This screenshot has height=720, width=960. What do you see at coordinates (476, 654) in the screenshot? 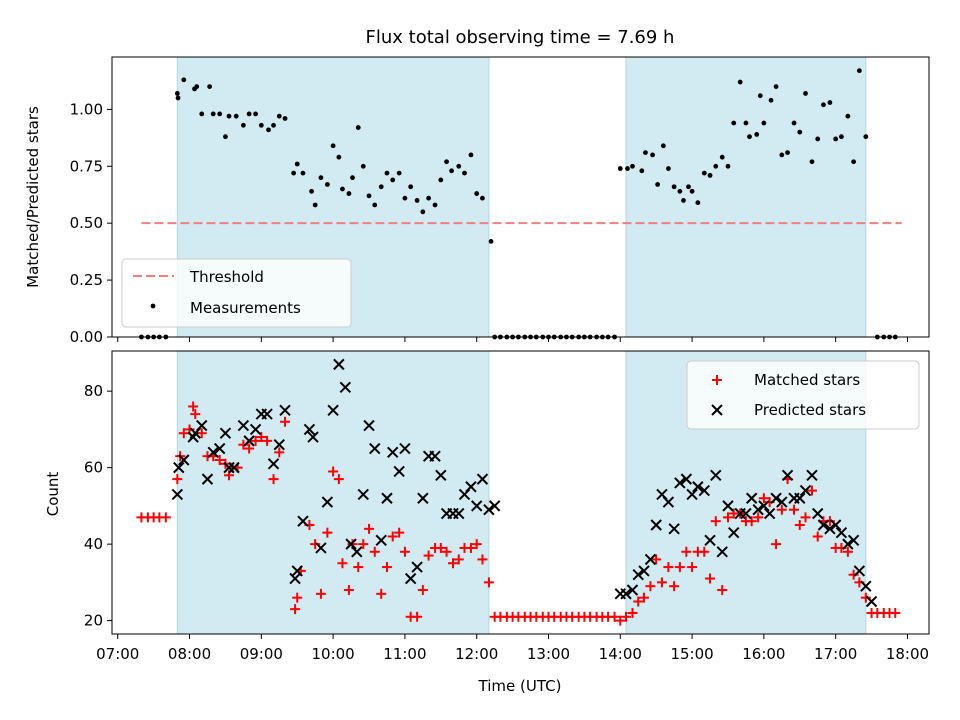
I see `x-tick-label: 12:00` at bounding box center [476, 654].